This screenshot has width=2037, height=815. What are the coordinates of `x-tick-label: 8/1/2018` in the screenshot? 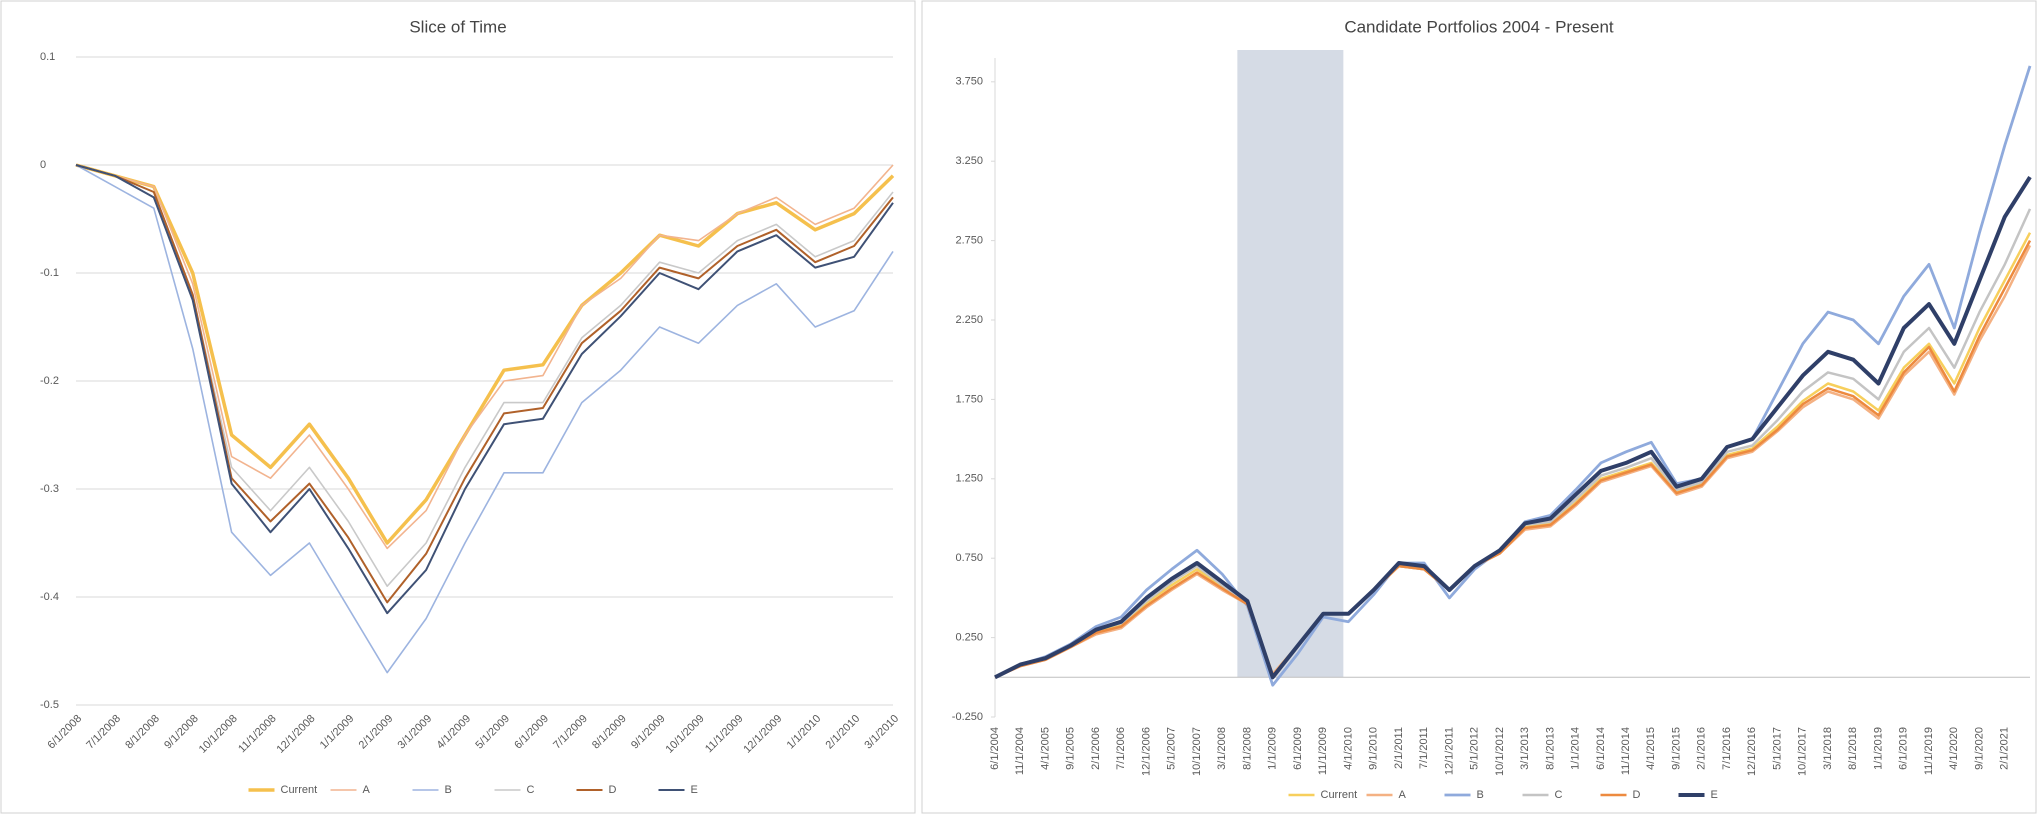 It's located at (1853, 748).